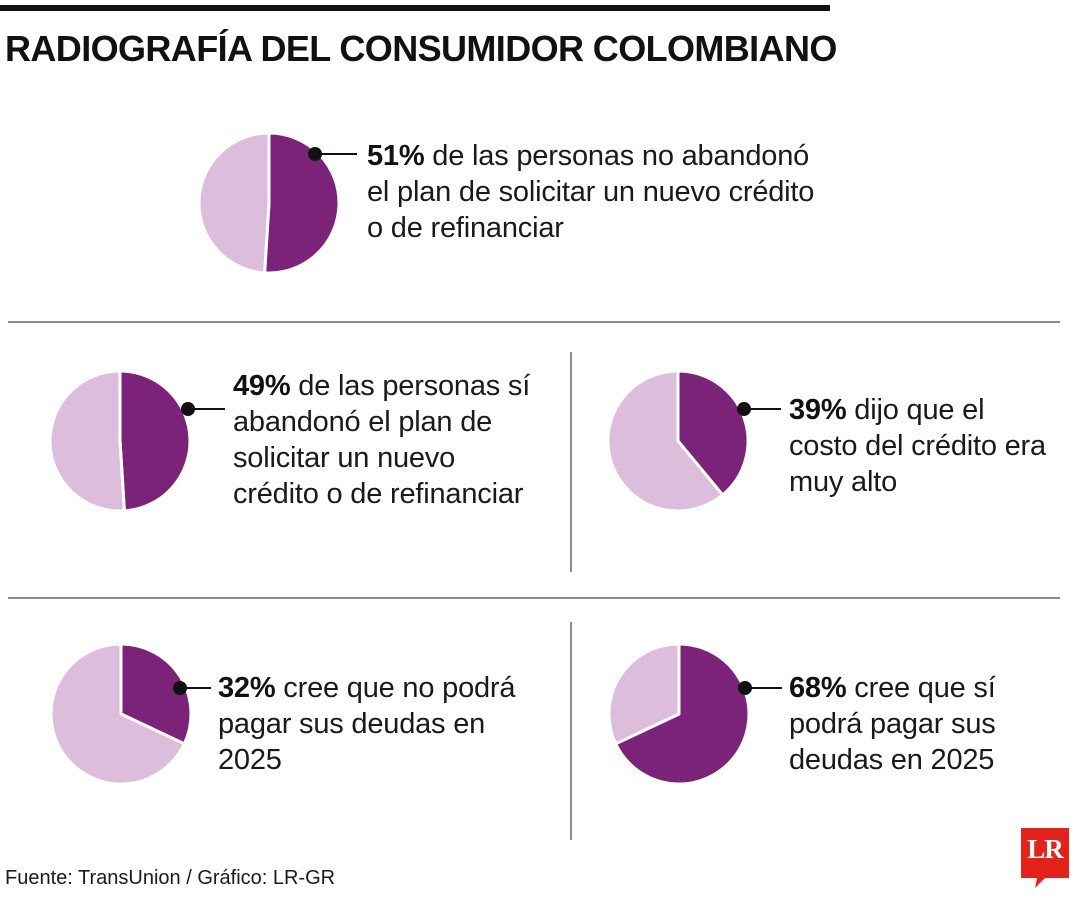 Image resolution: width=1080 pixels, height=900 pixels. What do you see at coordinates (396, 156) in the screenshot?
I see `value-label-51: 51%` at bounding box center [396, 156].